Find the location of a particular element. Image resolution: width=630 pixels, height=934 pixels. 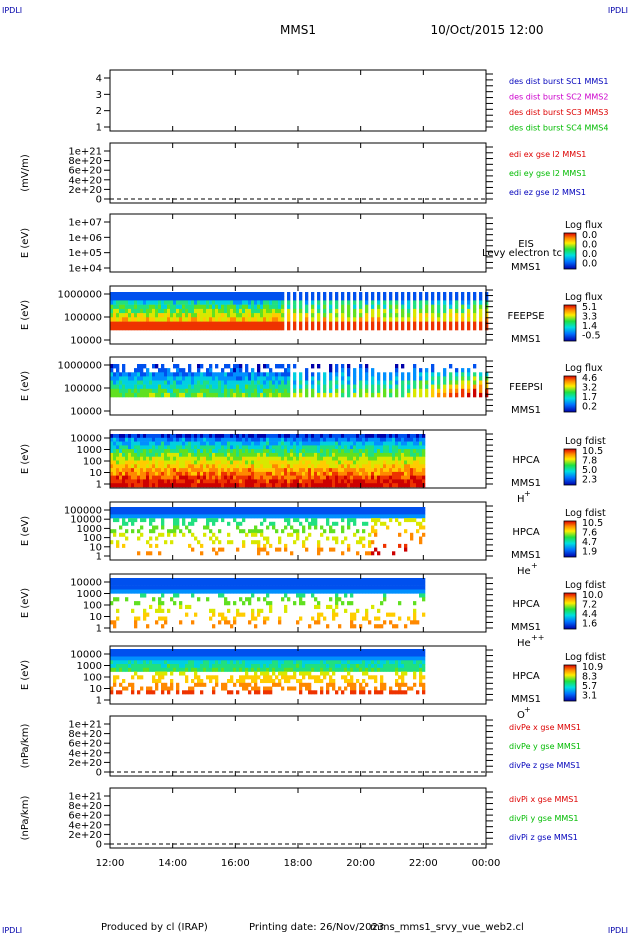

colorbar-title: Log fdist is located at coordinates (585, 585).